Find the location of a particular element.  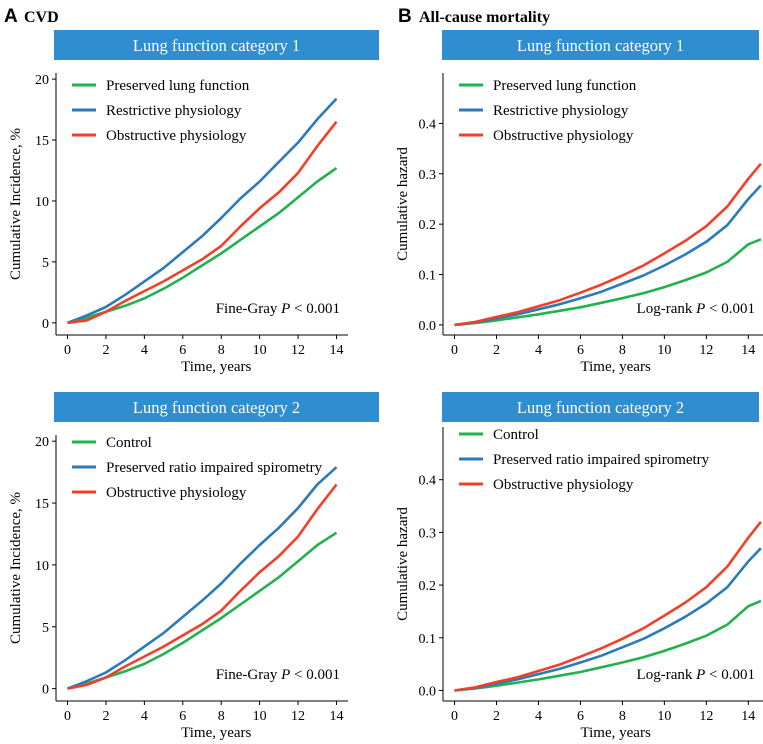

panel-title-all-cause-mortality: All-cause mortality is located at coordinates (485, 17).